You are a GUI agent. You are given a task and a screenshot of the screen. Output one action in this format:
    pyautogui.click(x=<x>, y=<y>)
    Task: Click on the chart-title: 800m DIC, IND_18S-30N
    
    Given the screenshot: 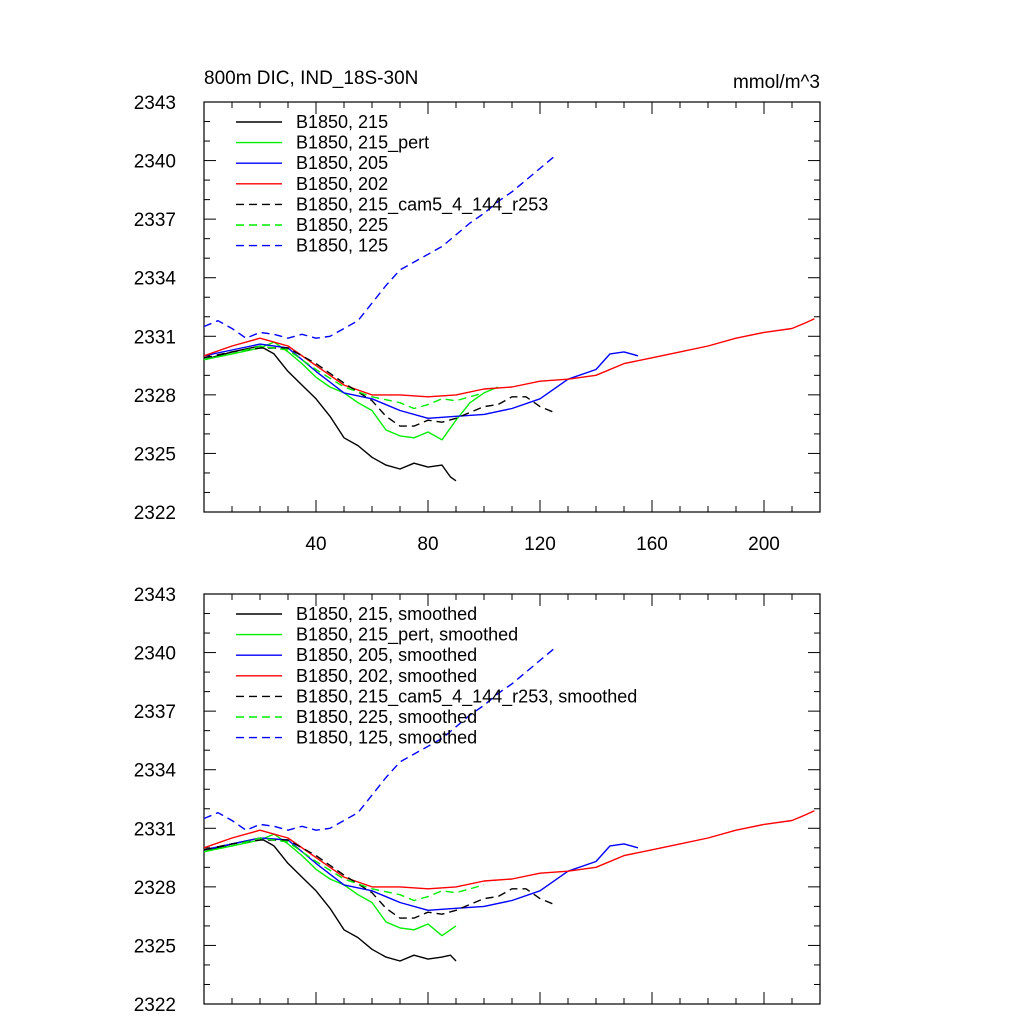 What is the action you would take?
    pyautogui.click(x=311, y=78)
    